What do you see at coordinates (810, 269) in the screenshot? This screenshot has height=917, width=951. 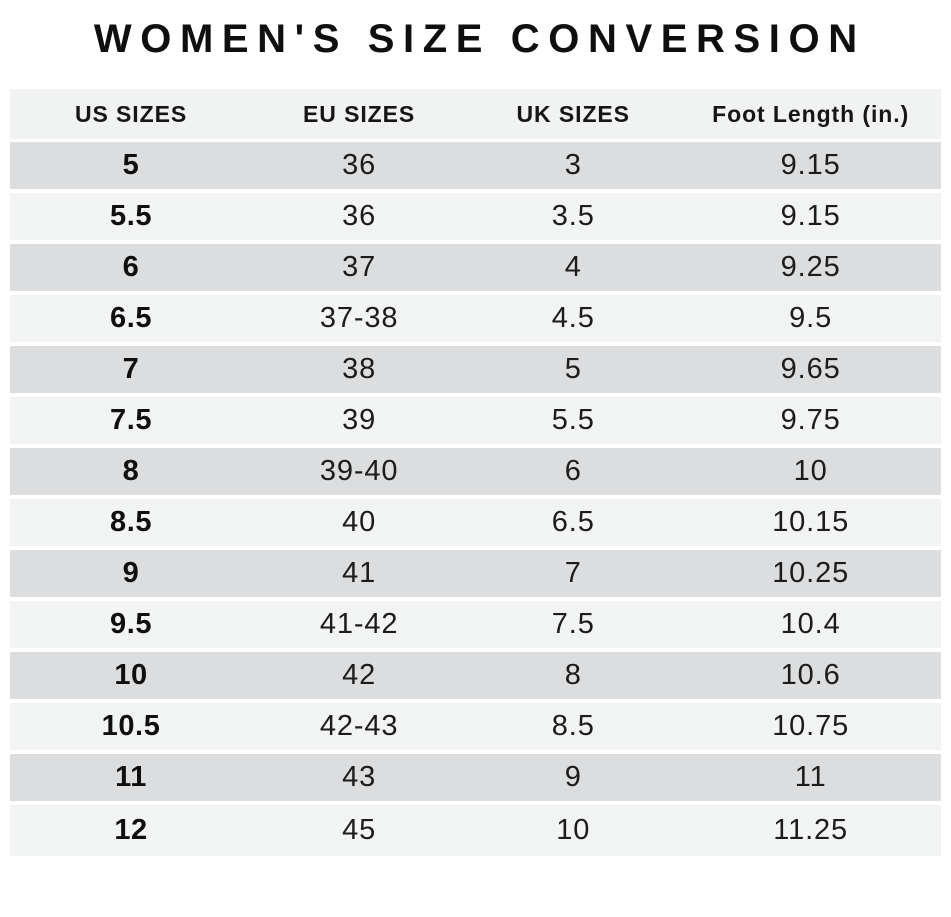 I see `table-cell: 9.25` at bounding box center [810, 269].